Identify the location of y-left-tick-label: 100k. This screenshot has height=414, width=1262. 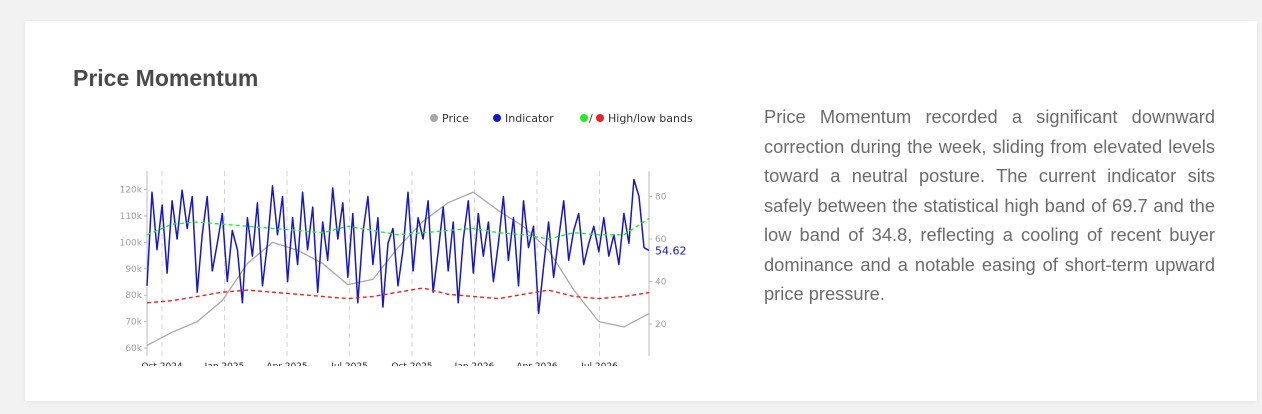
(131, 243).